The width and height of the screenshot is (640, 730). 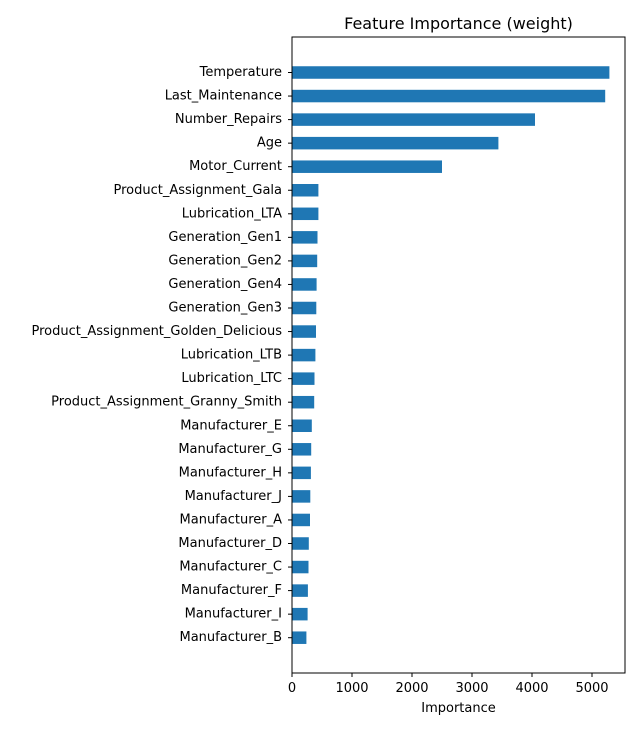 I want to click on y-tick-label-generation-gen4: Generation_Gen4, so click(x=225, y=284).